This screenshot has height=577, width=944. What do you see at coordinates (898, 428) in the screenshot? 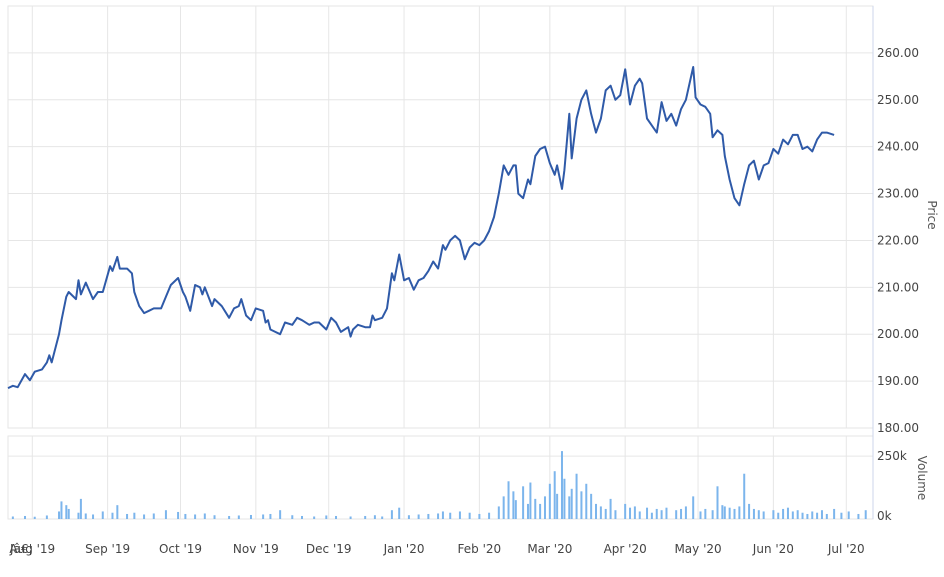
I see `price-tick-label: 180.00` at bounding box center [898, 428].